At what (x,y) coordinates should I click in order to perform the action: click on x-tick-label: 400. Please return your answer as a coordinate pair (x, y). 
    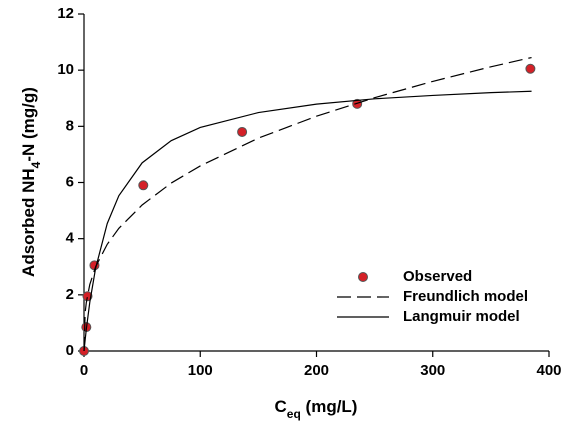
    Looking at the image, I should click on (548, 370).